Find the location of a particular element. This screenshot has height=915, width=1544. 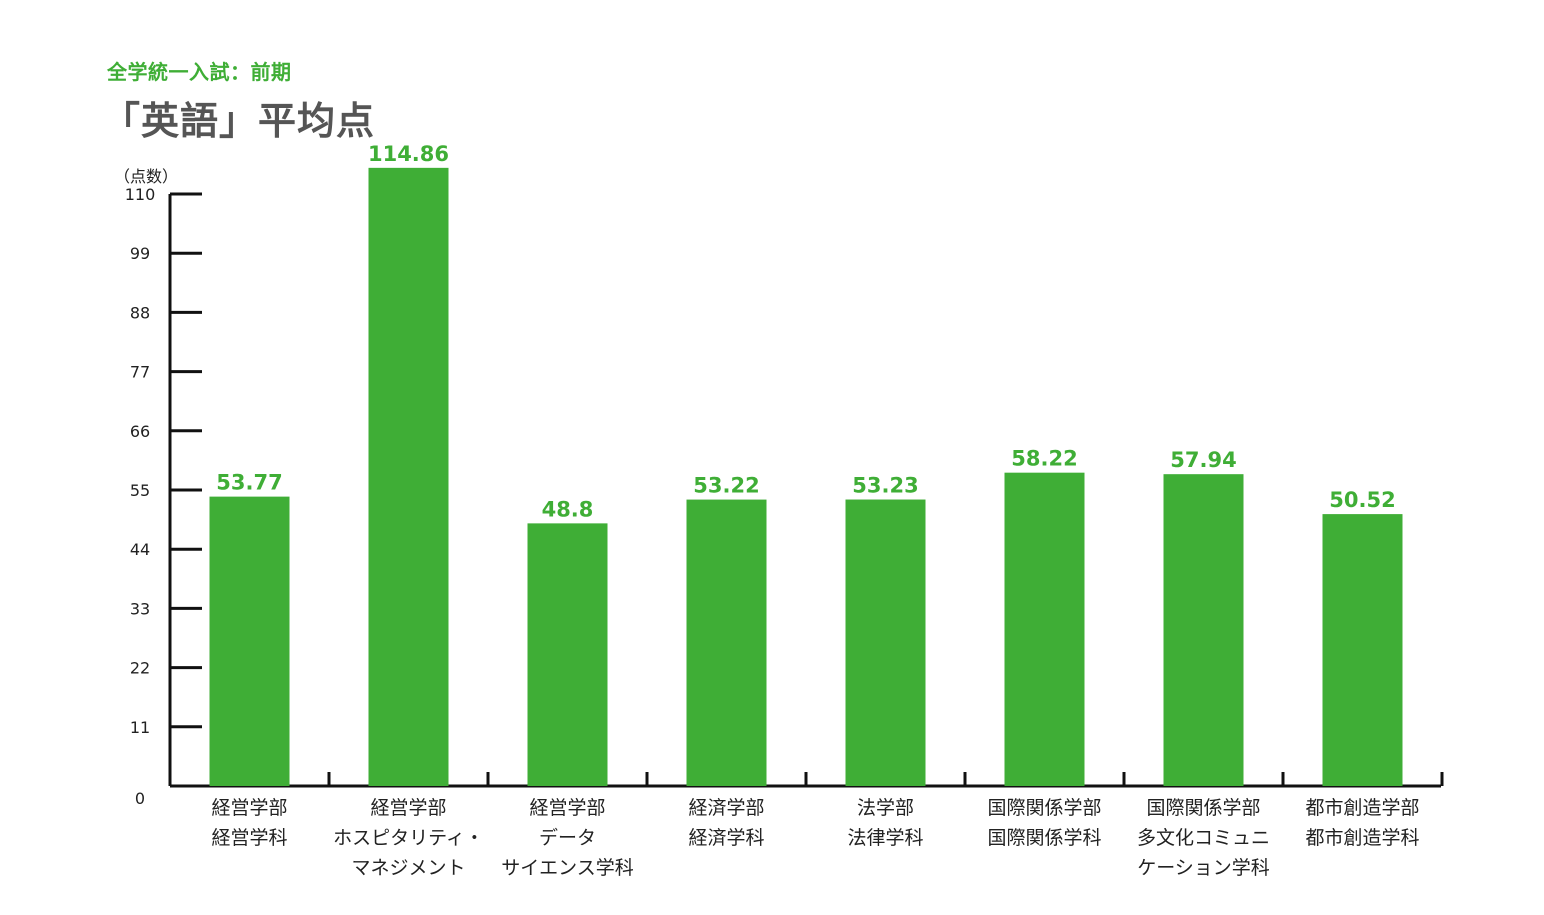

category-label: 経済学部 is located at coordinates (726, 808).